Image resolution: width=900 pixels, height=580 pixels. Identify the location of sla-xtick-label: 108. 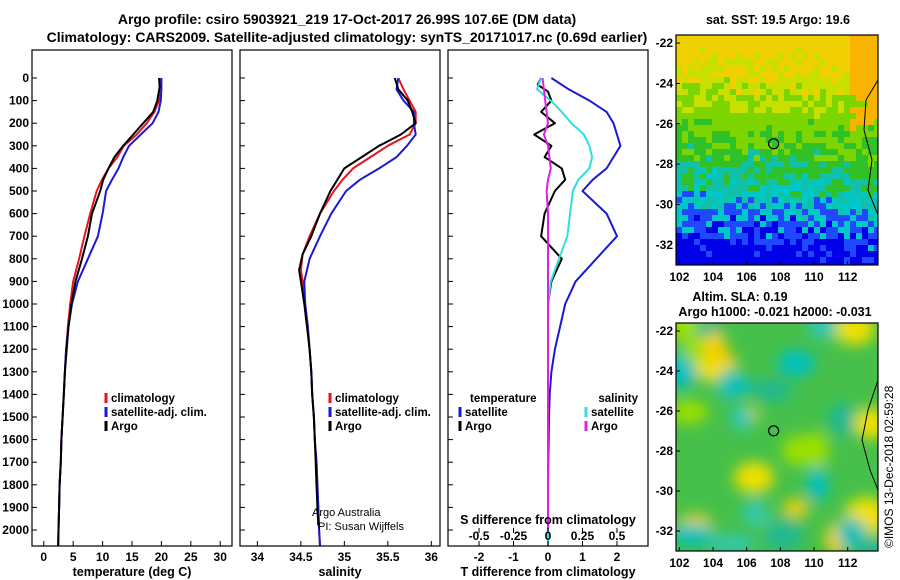
(780, 563).